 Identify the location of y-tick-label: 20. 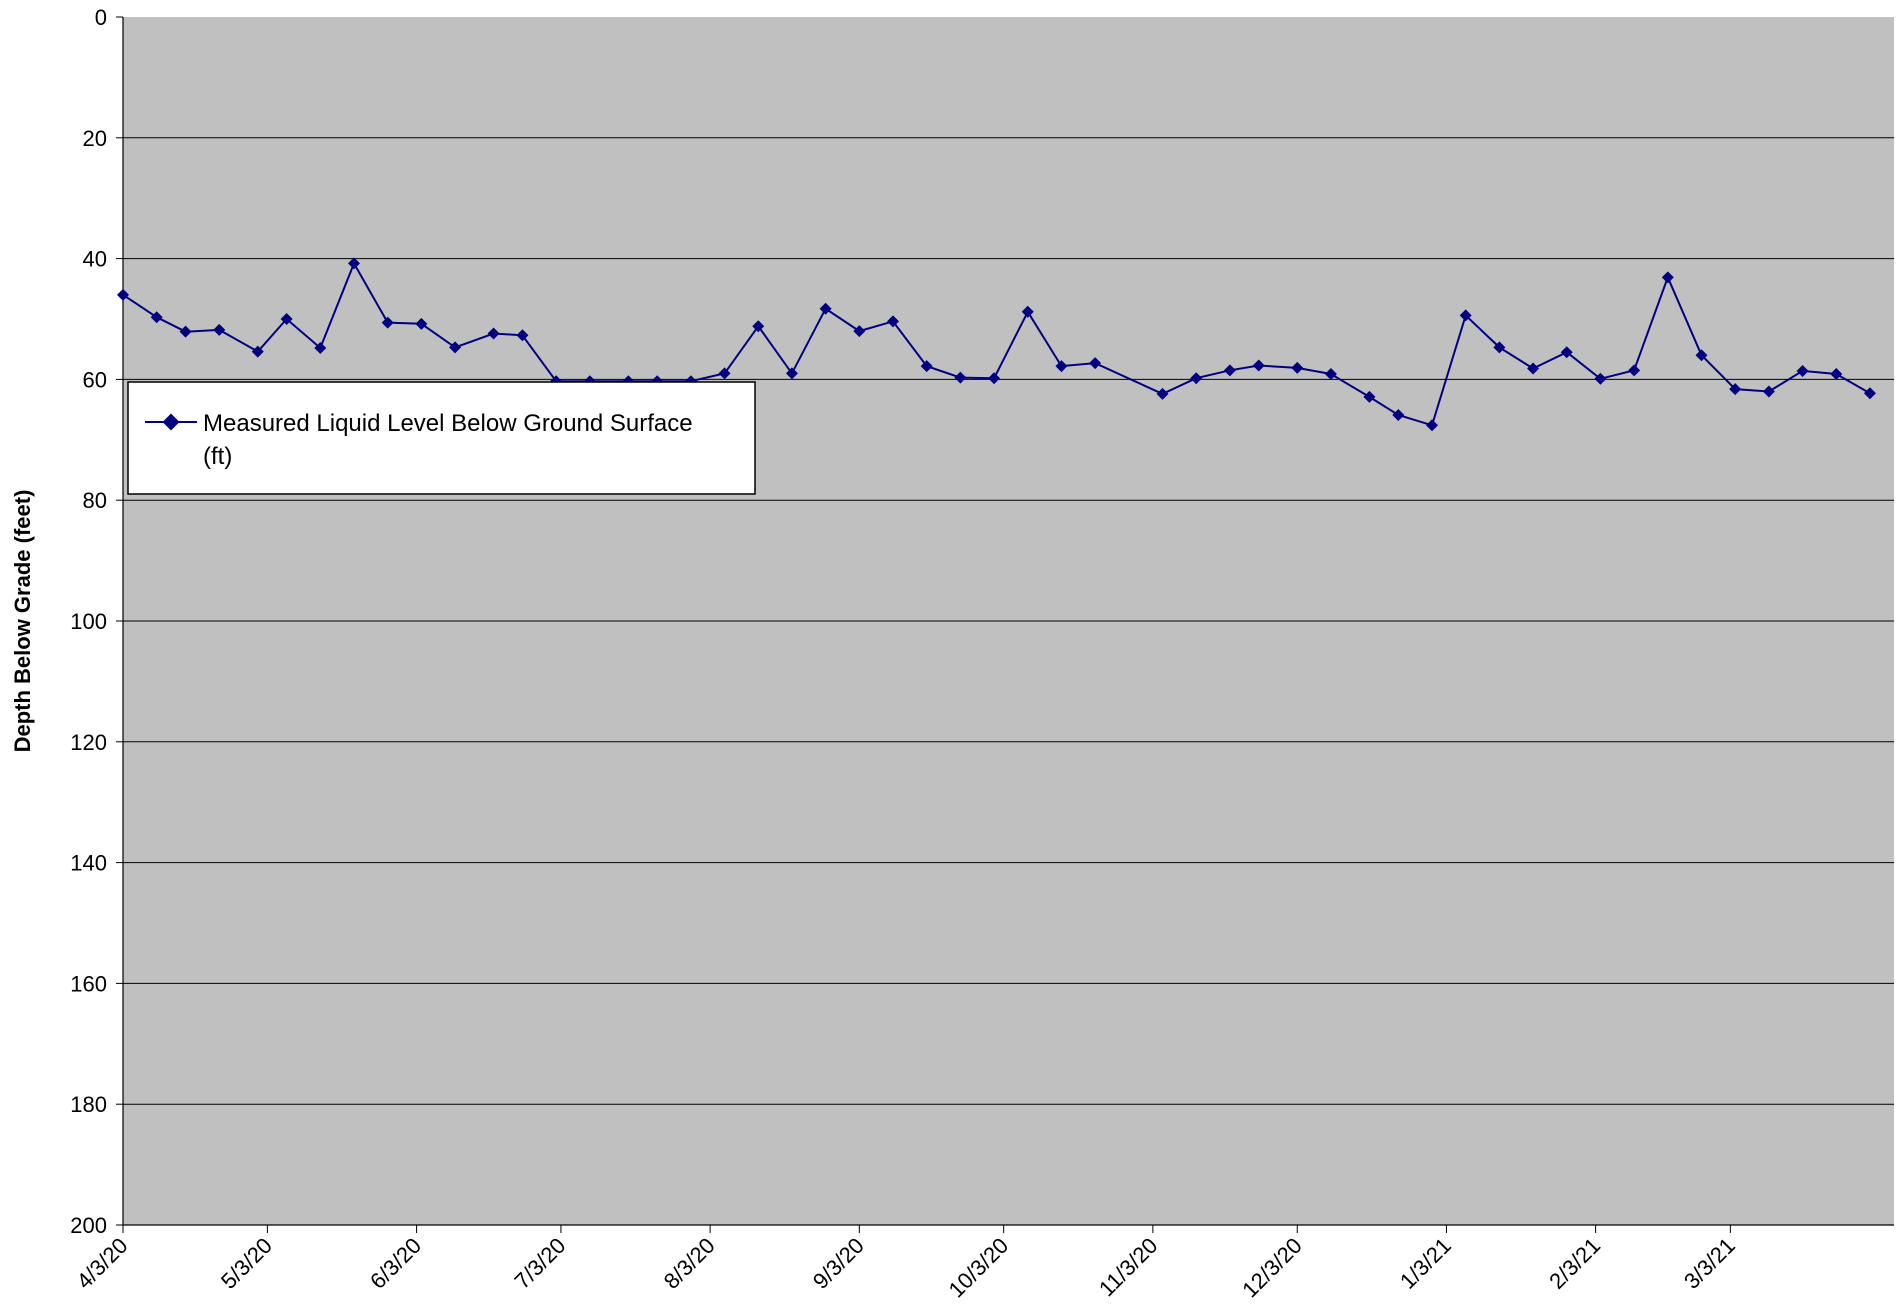
(95, 138).